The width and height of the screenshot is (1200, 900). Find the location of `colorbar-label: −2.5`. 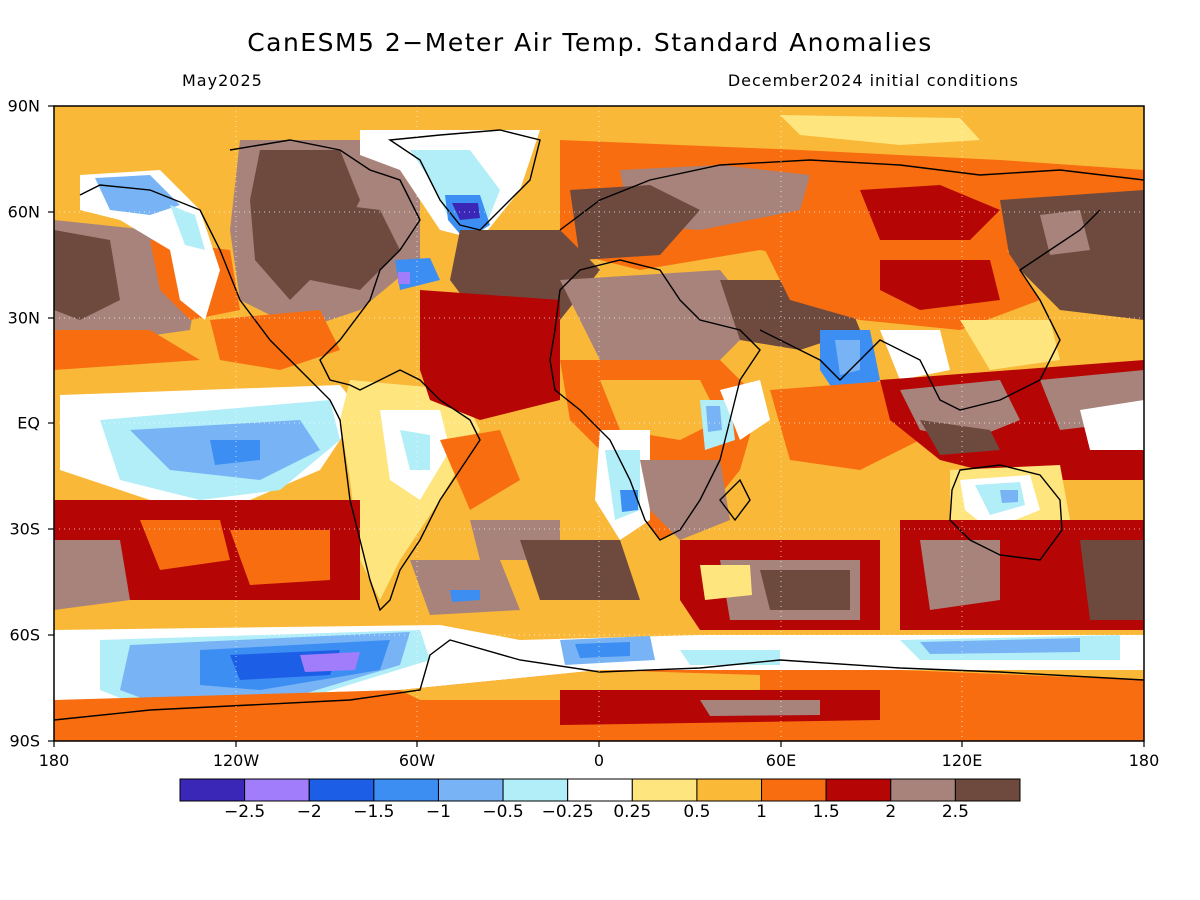

colorbar-label: −2.5 is located at coordinates (244, 812).